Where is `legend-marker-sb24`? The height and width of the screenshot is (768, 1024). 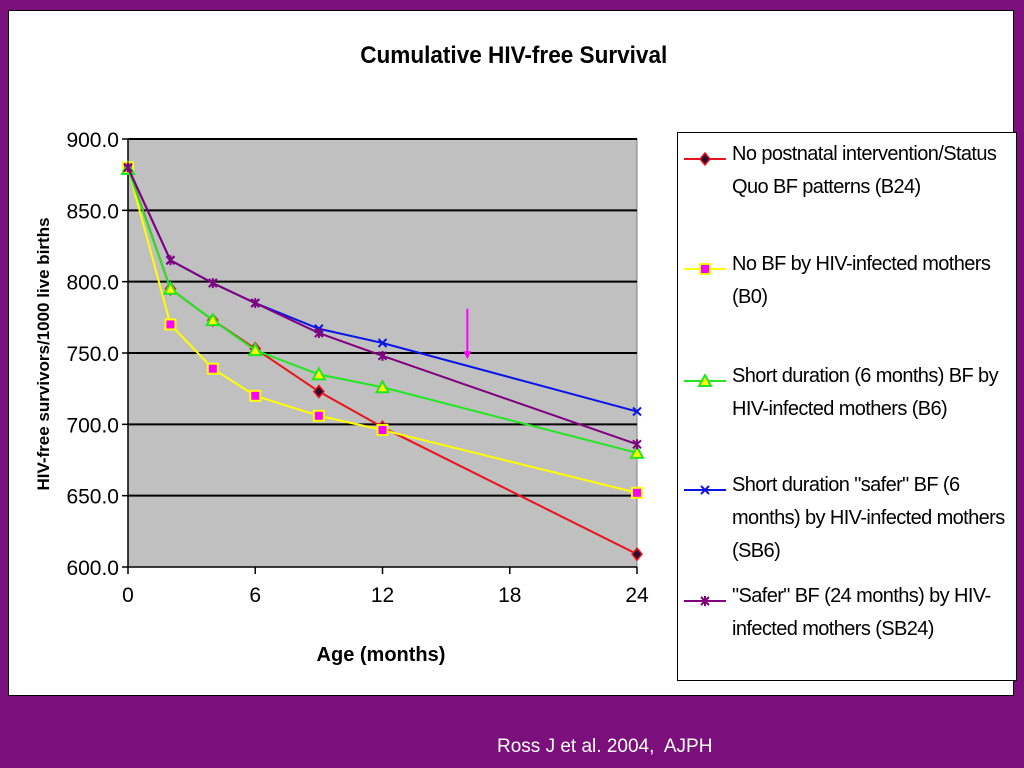
legend-marker-sb24 is located at coordinates (705, 601).